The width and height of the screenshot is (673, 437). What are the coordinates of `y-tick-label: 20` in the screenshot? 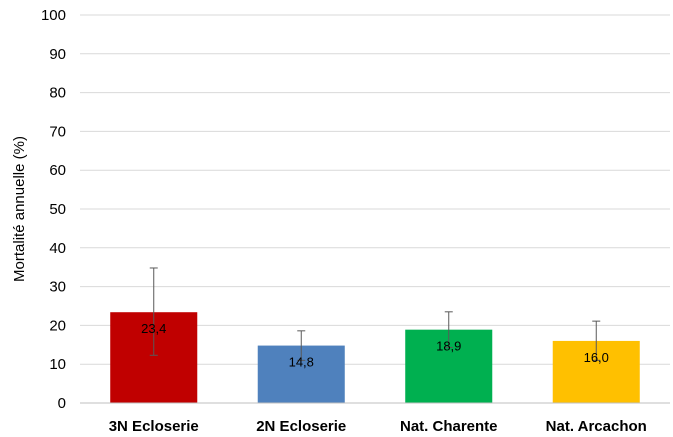 It's located at (57, 325).